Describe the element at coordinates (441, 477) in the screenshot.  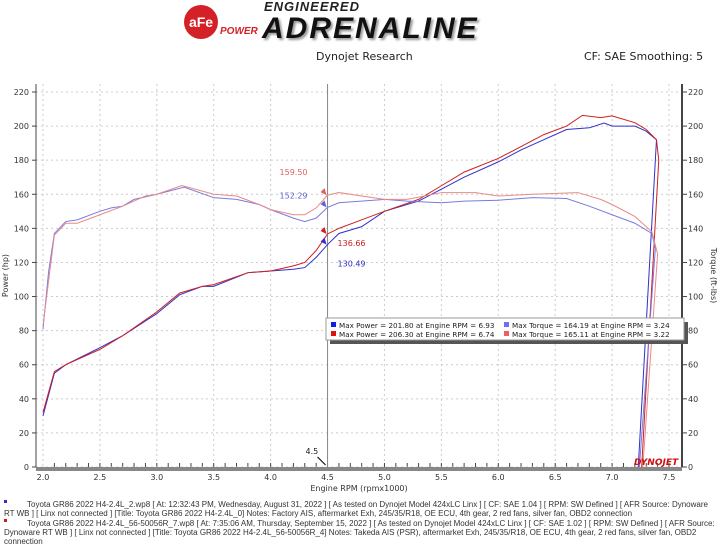
I see `x-tick-label: 5.5` at that location.